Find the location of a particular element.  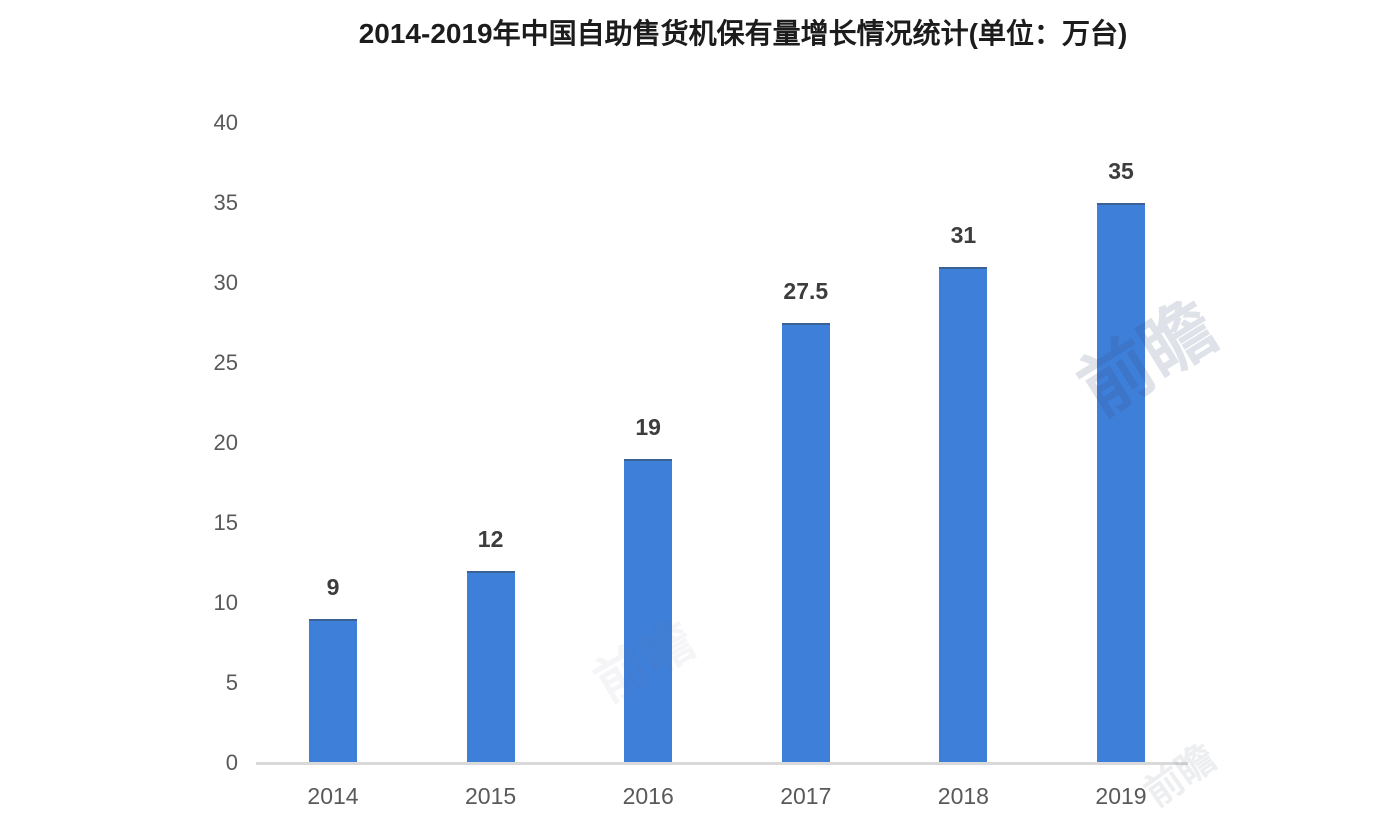

x-tick-label-2019: 2019 is located at coordinates (1121, 796).